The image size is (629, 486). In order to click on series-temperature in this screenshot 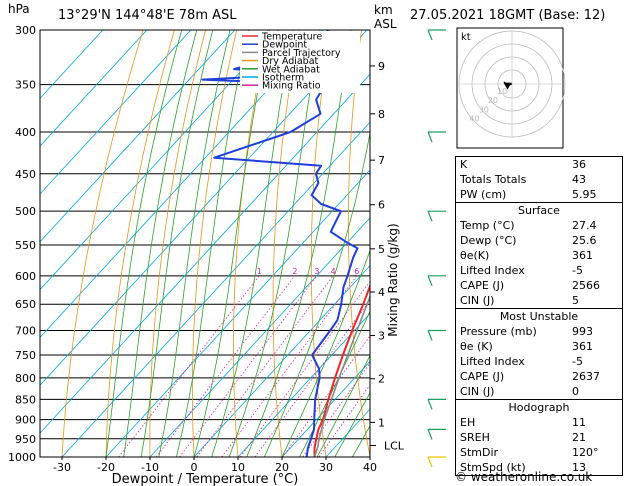, I will do `click(341, 370)`.